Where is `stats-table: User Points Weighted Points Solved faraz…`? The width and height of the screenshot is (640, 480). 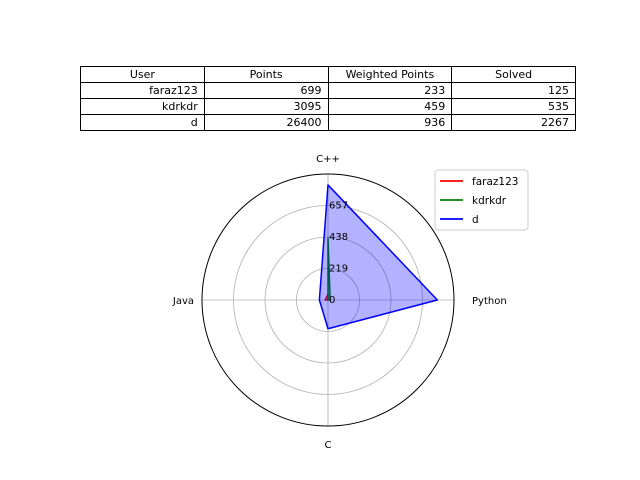
stats-table: User Points Weighted Points Solved faraz… is located at coordinates (328, 98).